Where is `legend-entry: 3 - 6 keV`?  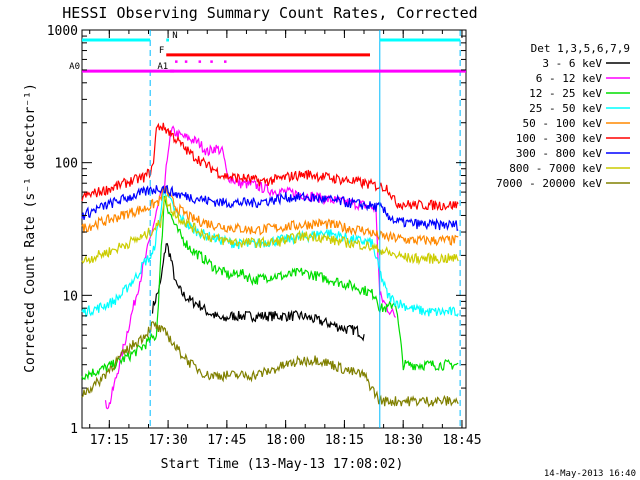
legend-entry: 3 - 6 keV is located at coordinates (572, 63).